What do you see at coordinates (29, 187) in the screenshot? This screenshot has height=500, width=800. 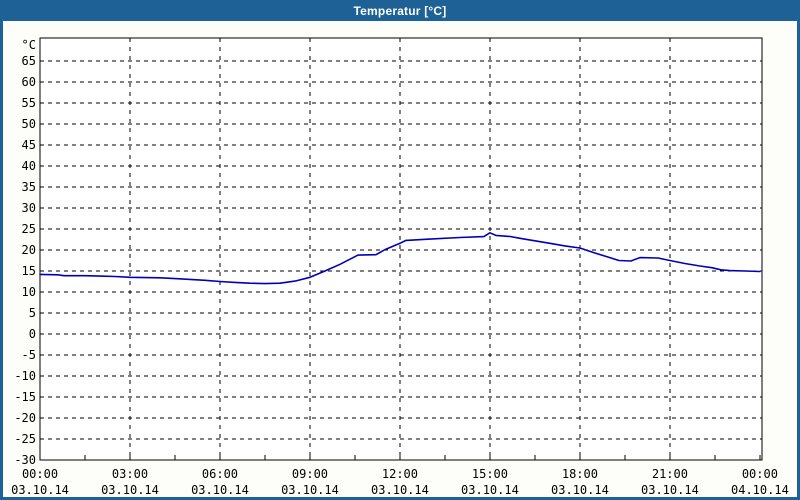 I see `y-tick-label: 35` at bounding box center [29, 187].